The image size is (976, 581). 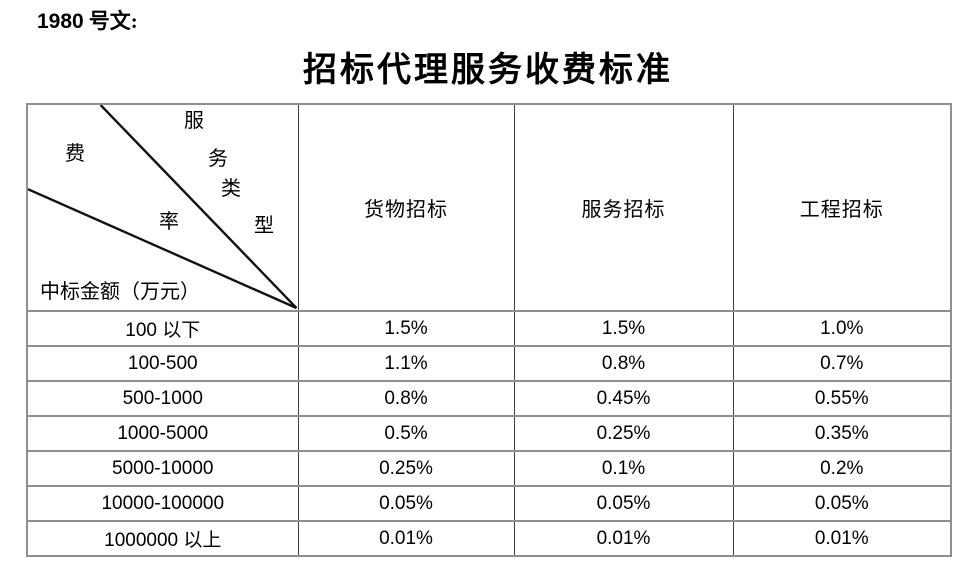 What do you see at coordinates (623, 468) in the screenshot?
I see `rate-cell: 0.1%` at bounding box center [623, 468].